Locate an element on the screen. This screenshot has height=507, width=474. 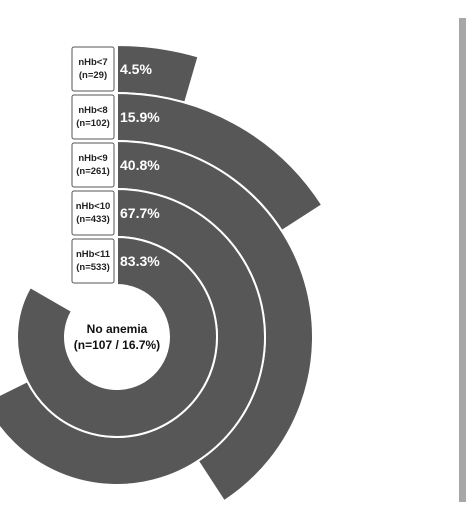
center-label-line1: No anemia is located at coordinates (117, 329).